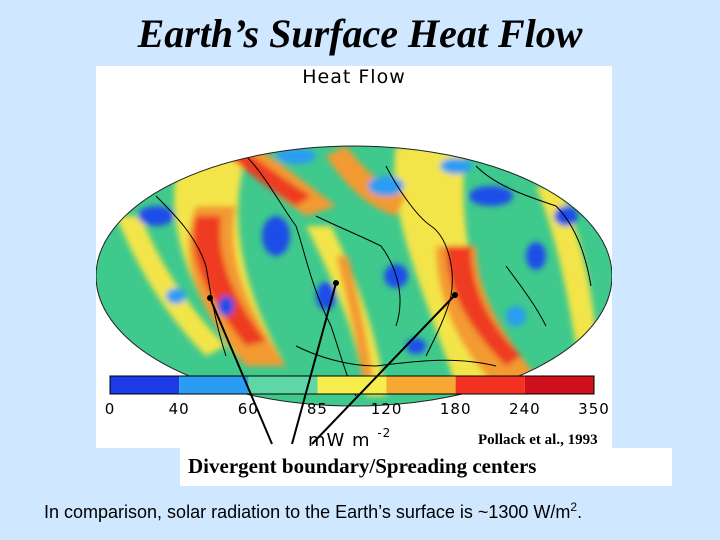  What do you see at coordinates (594, 409) in the screenshot?
I see `colorbar-tick-label: 350` at bounding box center [594, 409].